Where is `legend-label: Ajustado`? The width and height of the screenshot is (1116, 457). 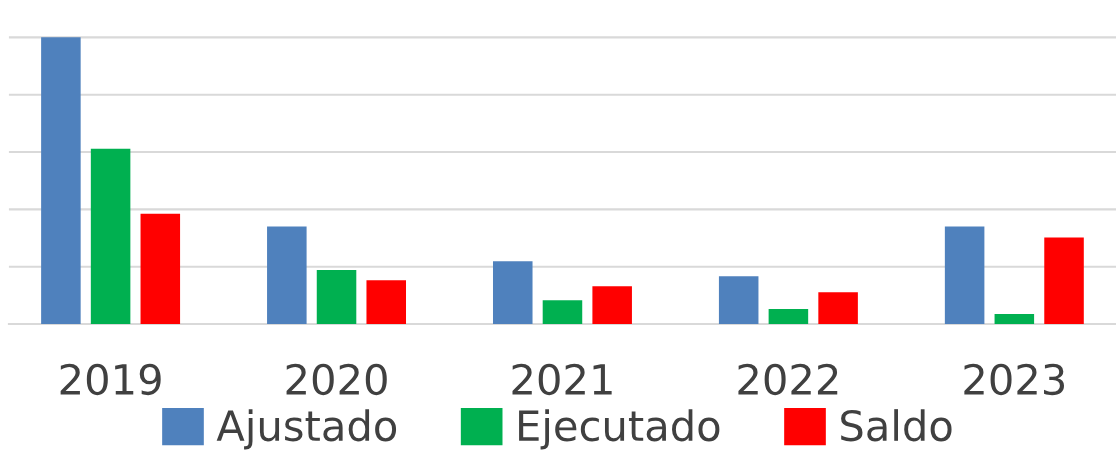
legend-label: Ajustado is located at coordinates (306, 429).